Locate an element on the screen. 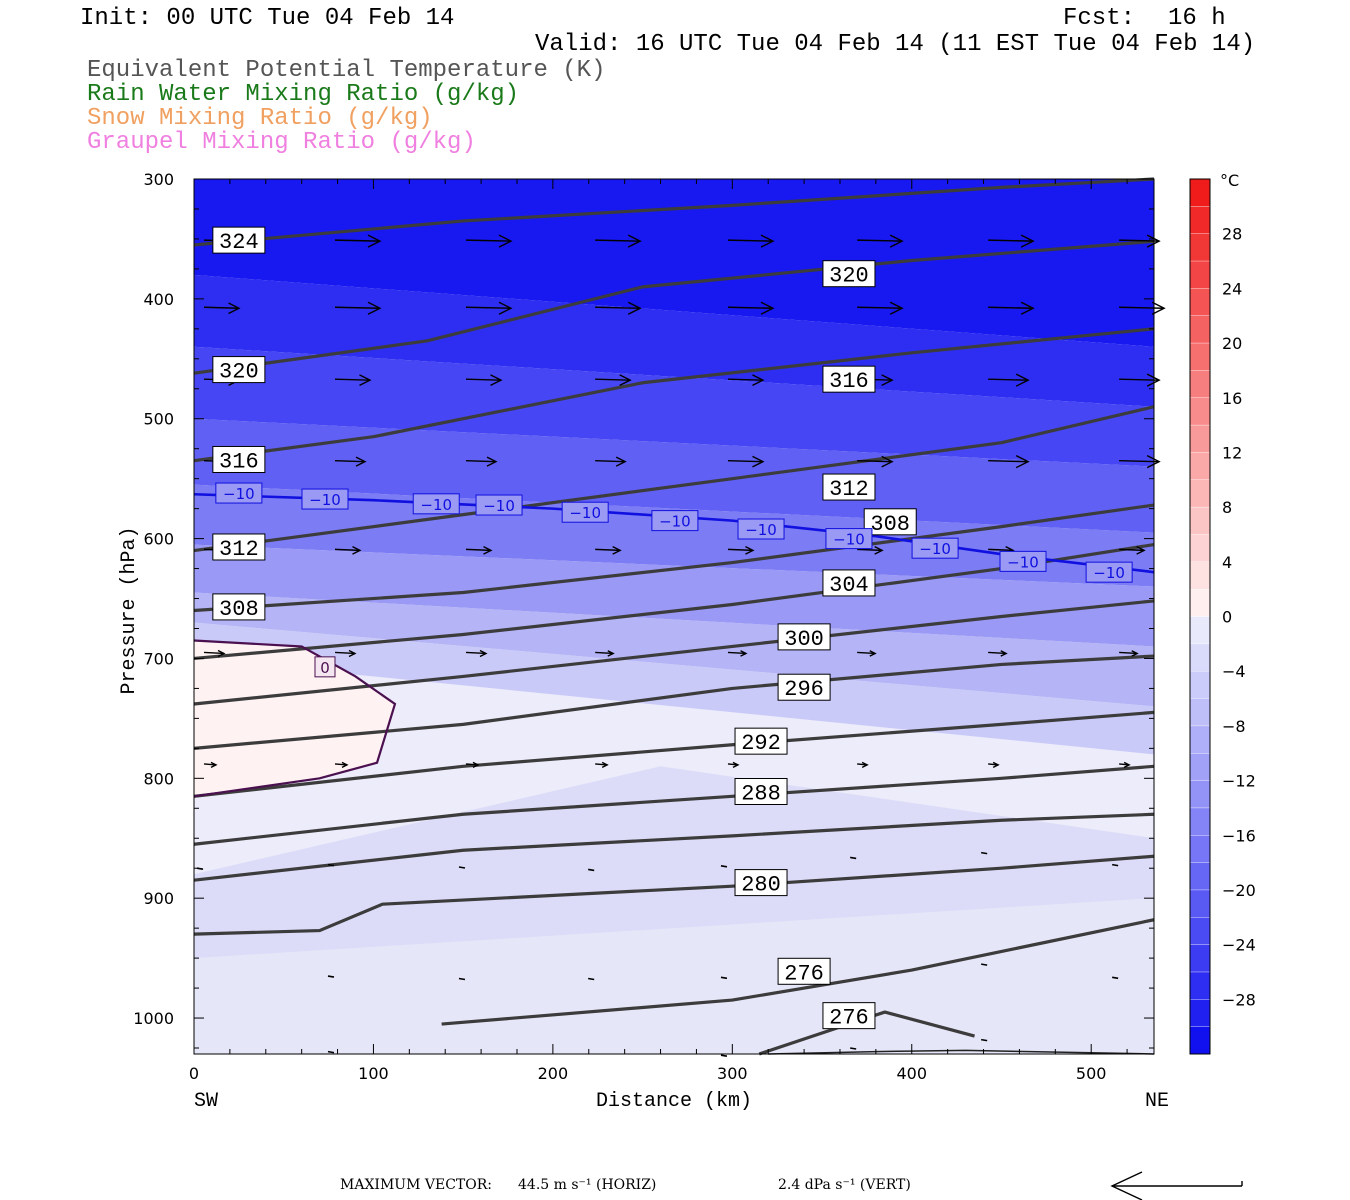 This screenshot has height=1200, width=1350. colorbar-label: 16 is located at coordinates (1232, 398).